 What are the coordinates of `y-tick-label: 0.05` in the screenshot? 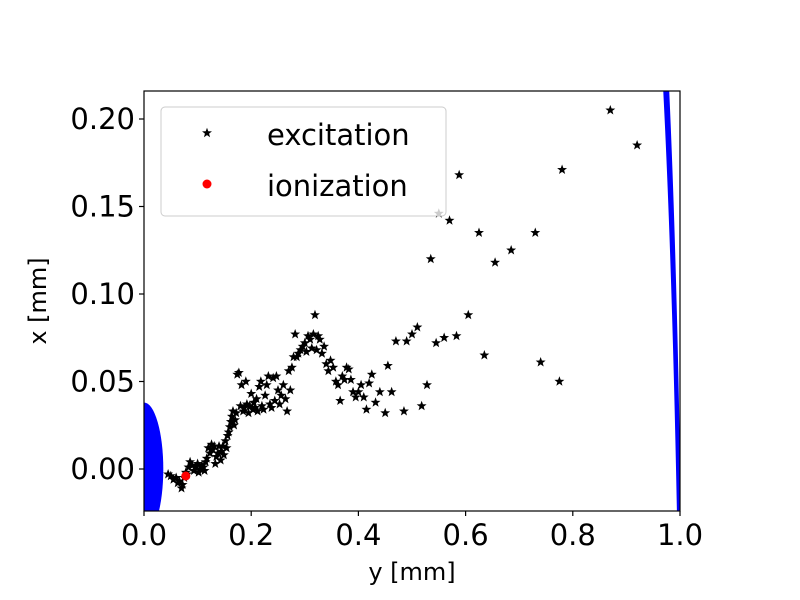 It's located at (102, 382).